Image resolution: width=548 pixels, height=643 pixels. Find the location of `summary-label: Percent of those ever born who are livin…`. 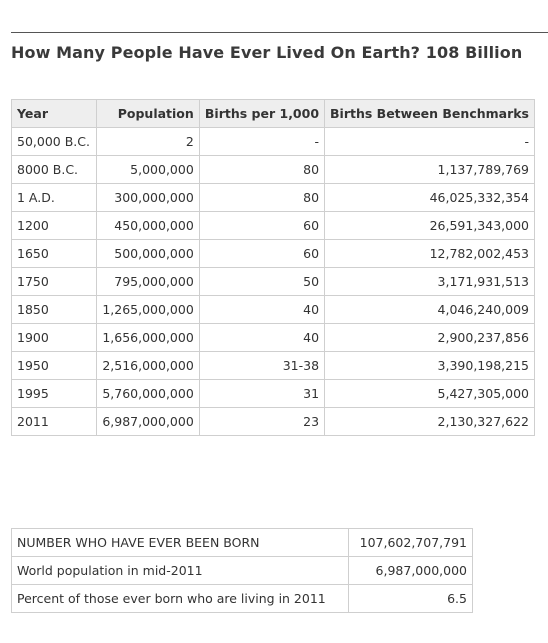

summary-label: Percent of those ever born who are livin… is located at coordinates (180, 598).